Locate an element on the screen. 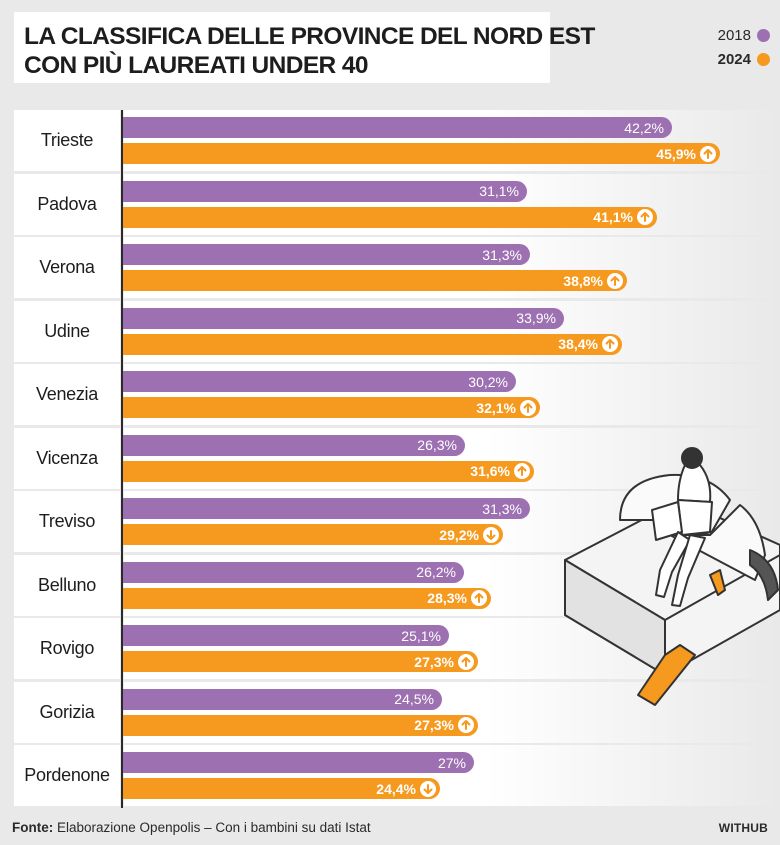  bar-2024: 28,3% is located at coordinates (307, 598).